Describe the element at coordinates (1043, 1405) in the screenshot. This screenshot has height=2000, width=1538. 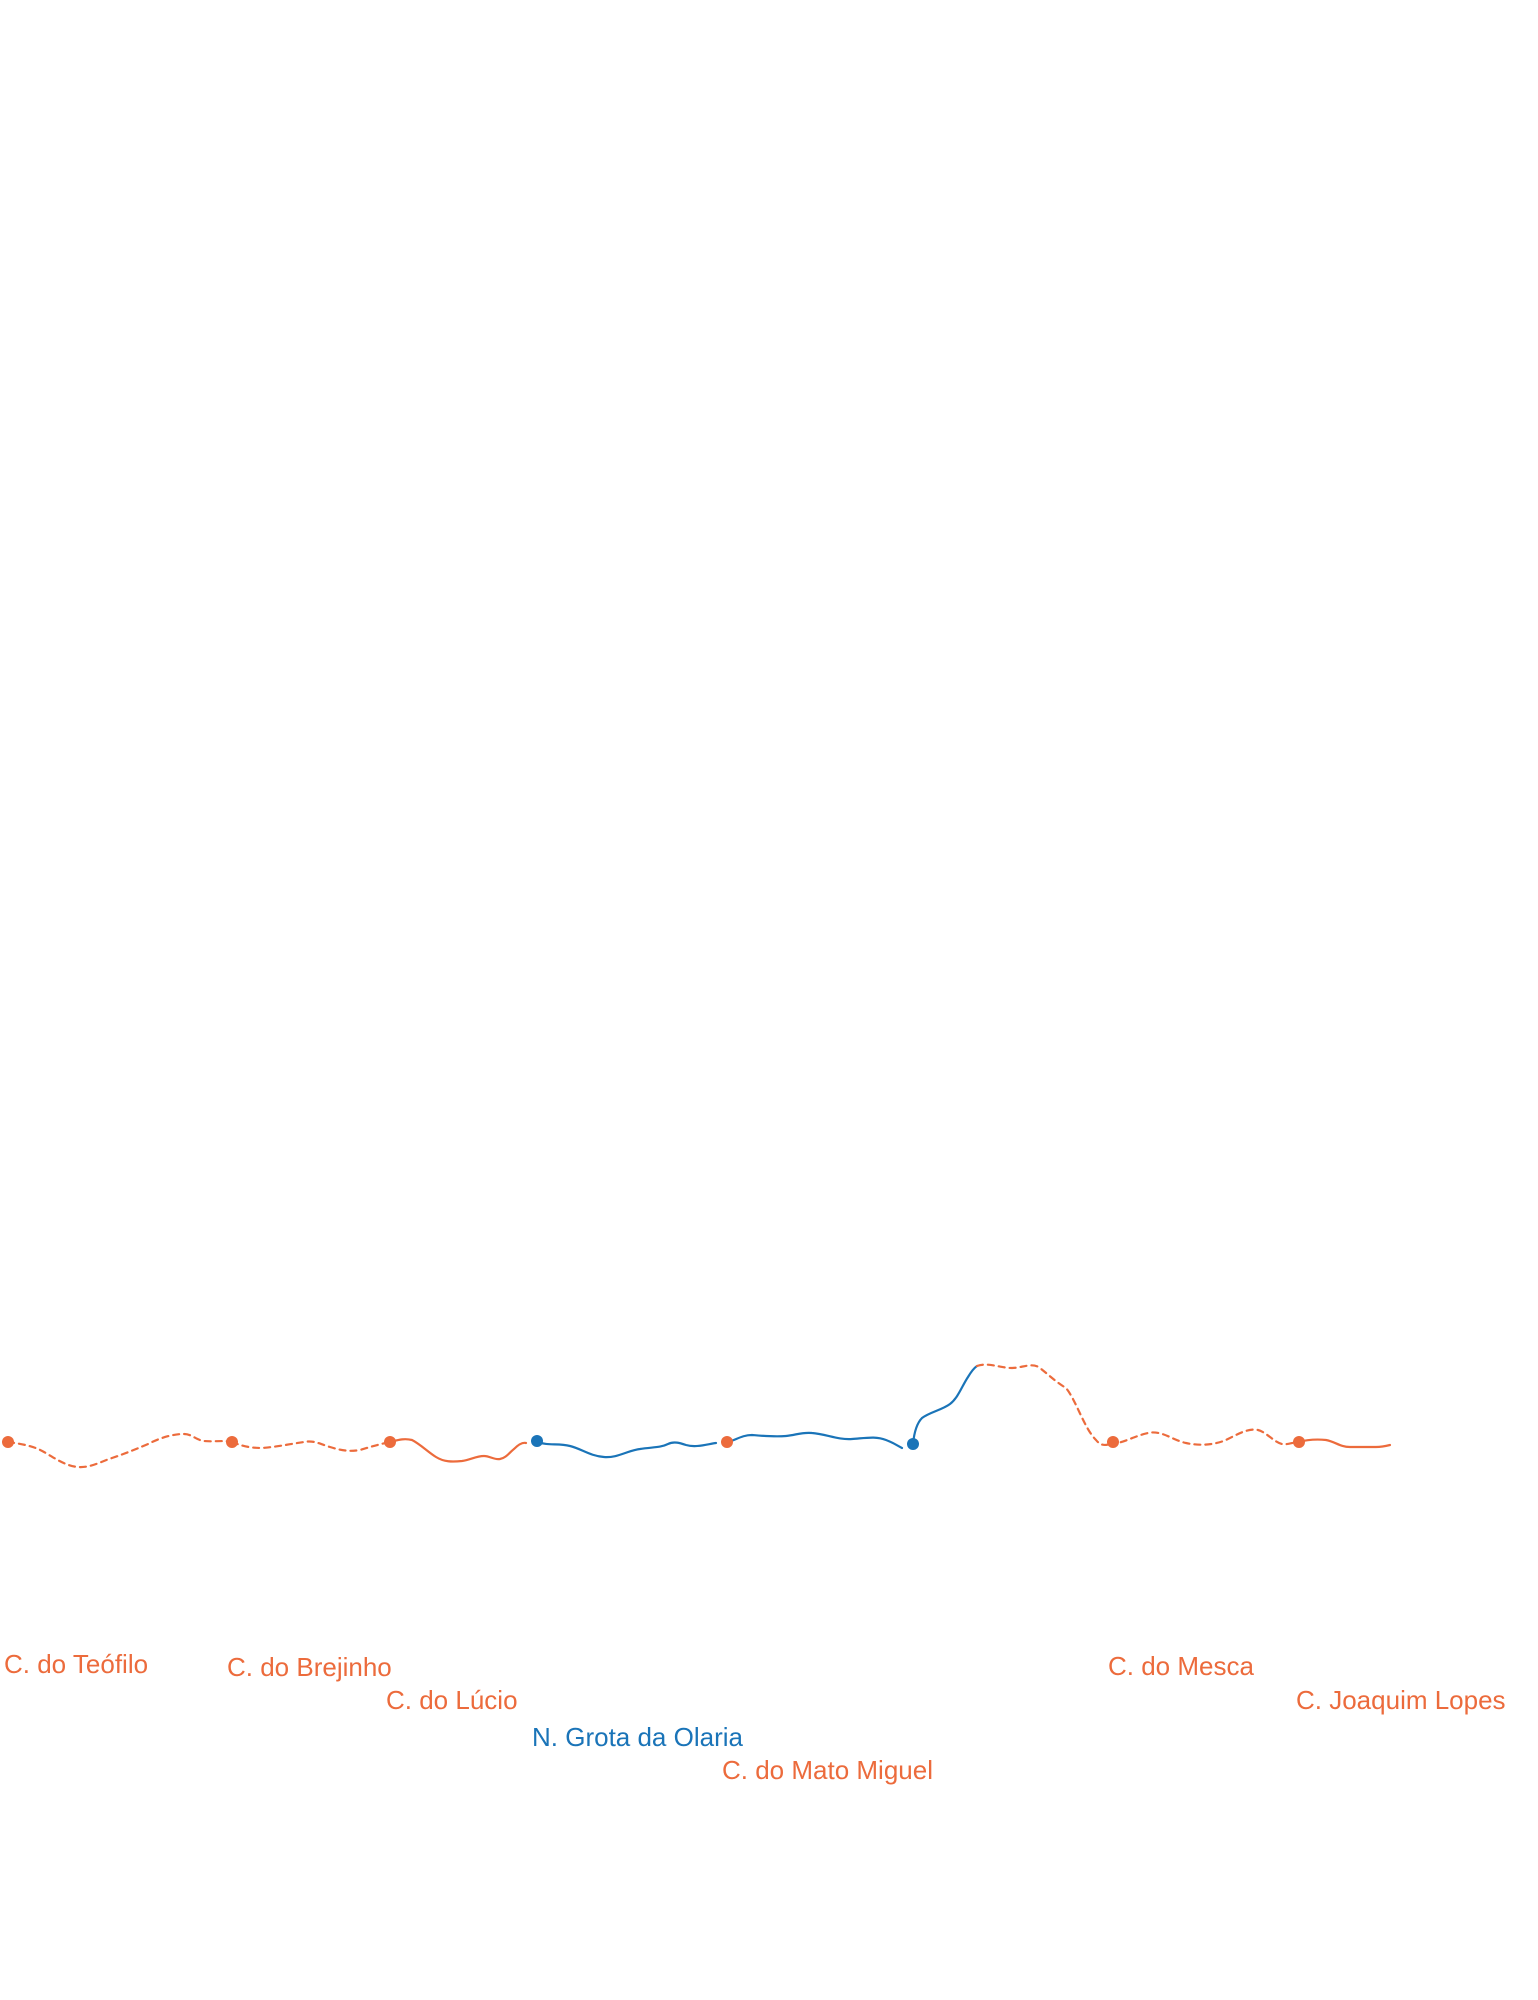
I see `segment-peak-mesca` at that location.